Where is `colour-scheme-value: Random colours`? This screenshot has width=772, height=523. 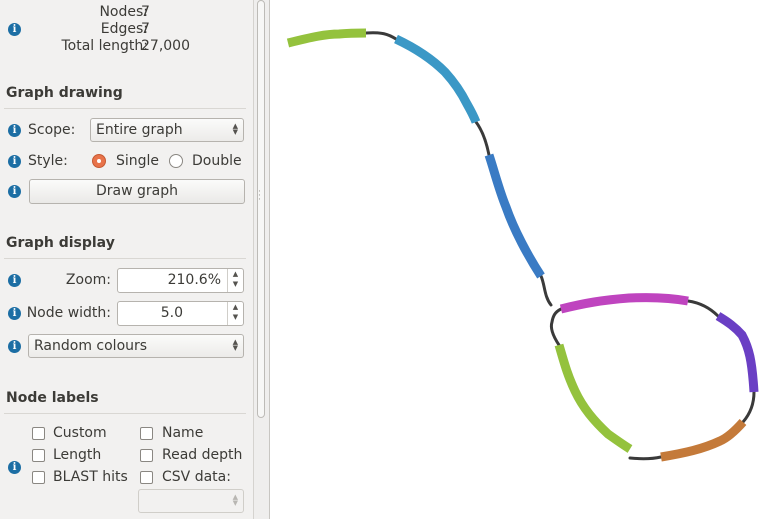
colour-scheme-value: Random colours is located at coordinates (91, 346).